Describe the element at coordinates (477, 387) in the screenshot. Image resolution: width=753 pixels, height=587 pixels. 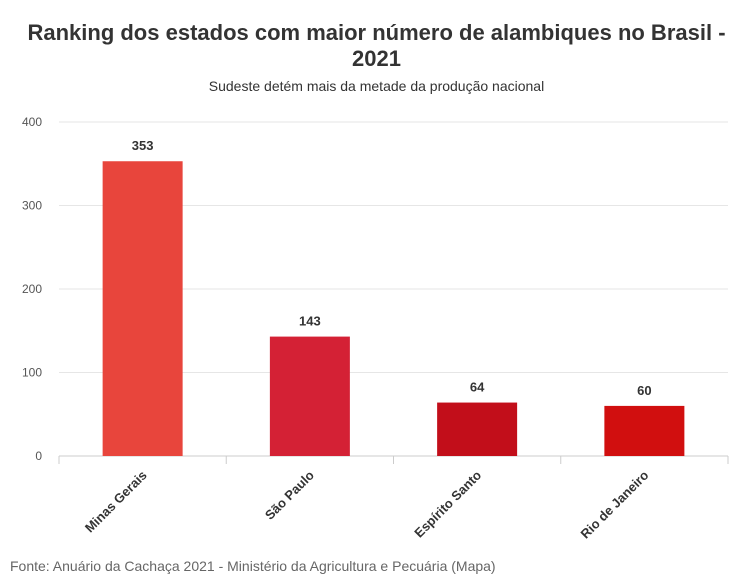
I see `data-label: 64` at that location.